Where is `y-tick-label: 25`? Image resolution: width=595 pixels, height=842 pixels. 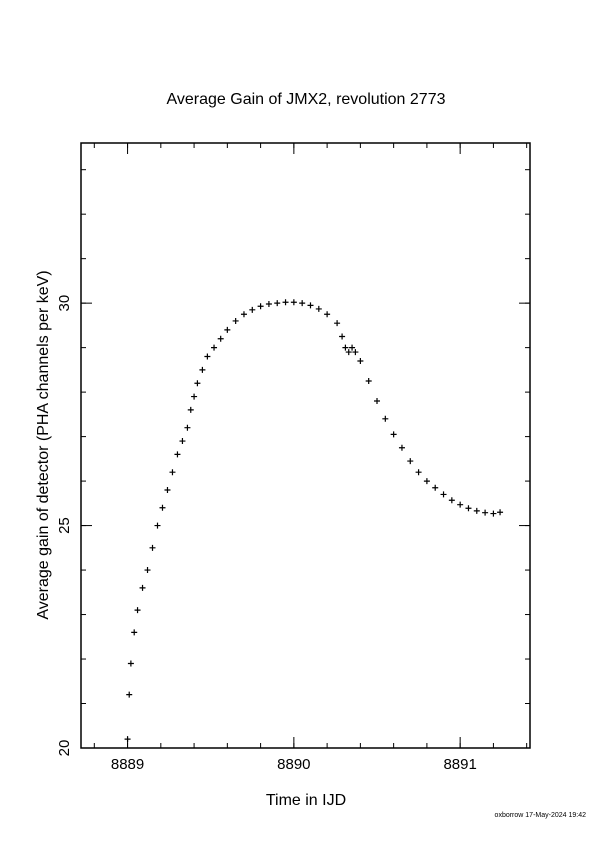
y-tick-label: 25 is located at coordinates (64, 525).